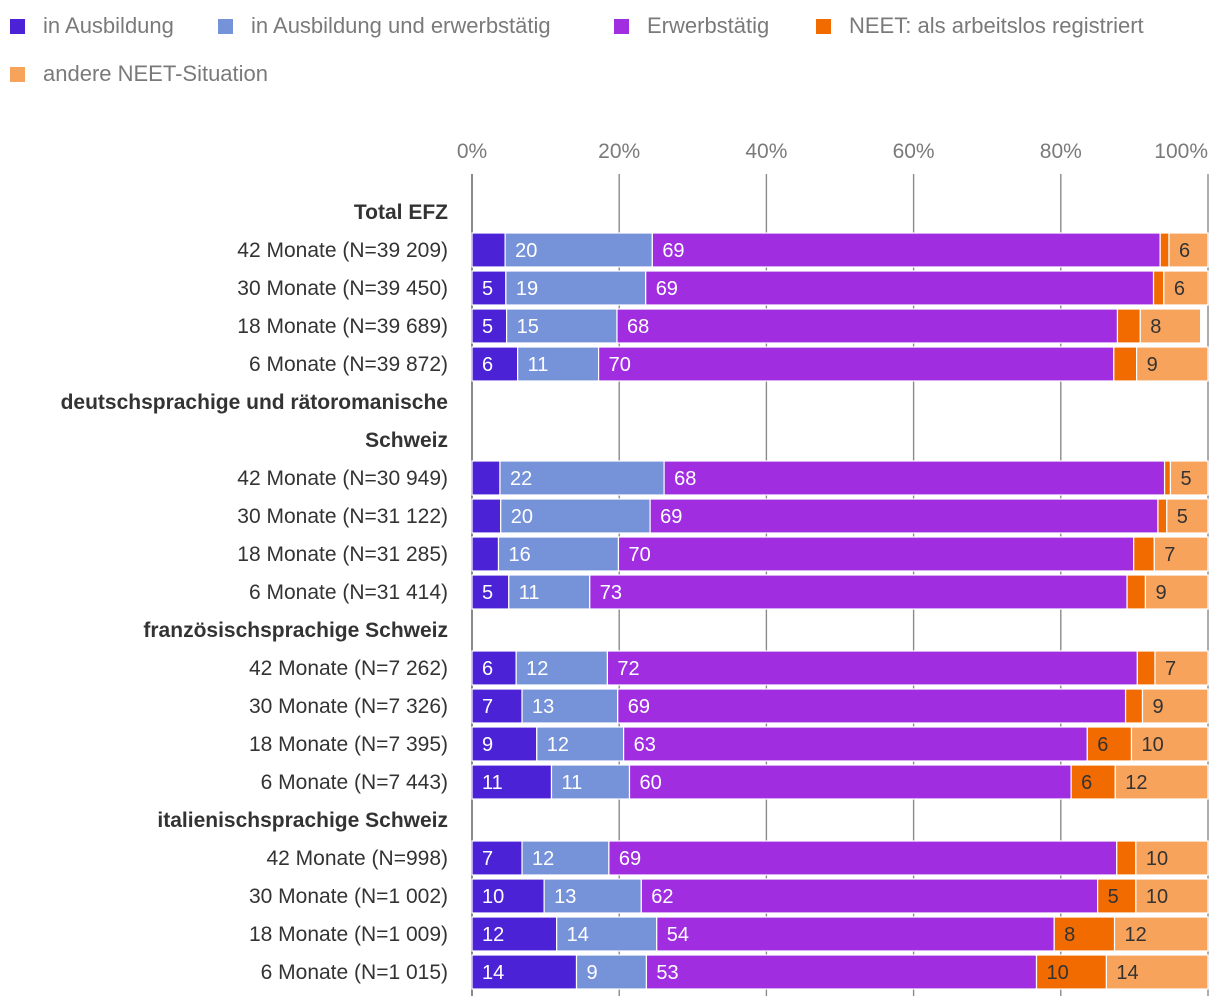  I want to click on group-title: italienischsprachige Schweiz, so click(302, 820).